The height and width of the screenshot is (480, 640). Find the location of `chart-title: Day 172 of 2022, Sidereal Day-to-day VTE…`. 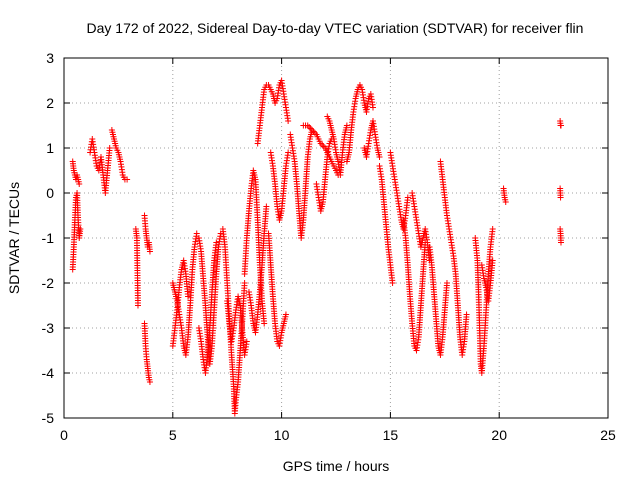

chart-title: Day 172 of 2022, Sidereal Day-to-day VTE… is located at coordinates (335, 28).